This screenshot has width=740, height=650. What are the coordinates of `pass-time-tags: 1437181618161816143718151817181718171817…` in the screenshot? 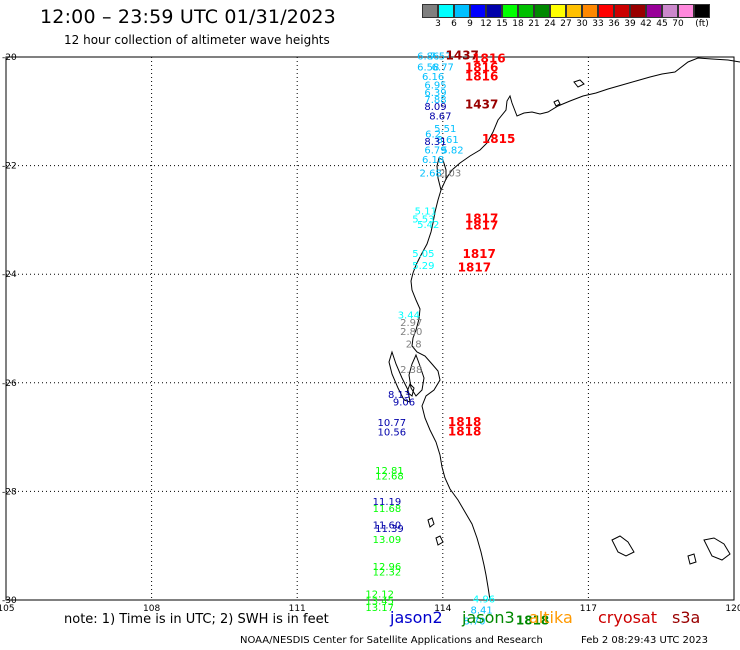 It's located at (498, 338).